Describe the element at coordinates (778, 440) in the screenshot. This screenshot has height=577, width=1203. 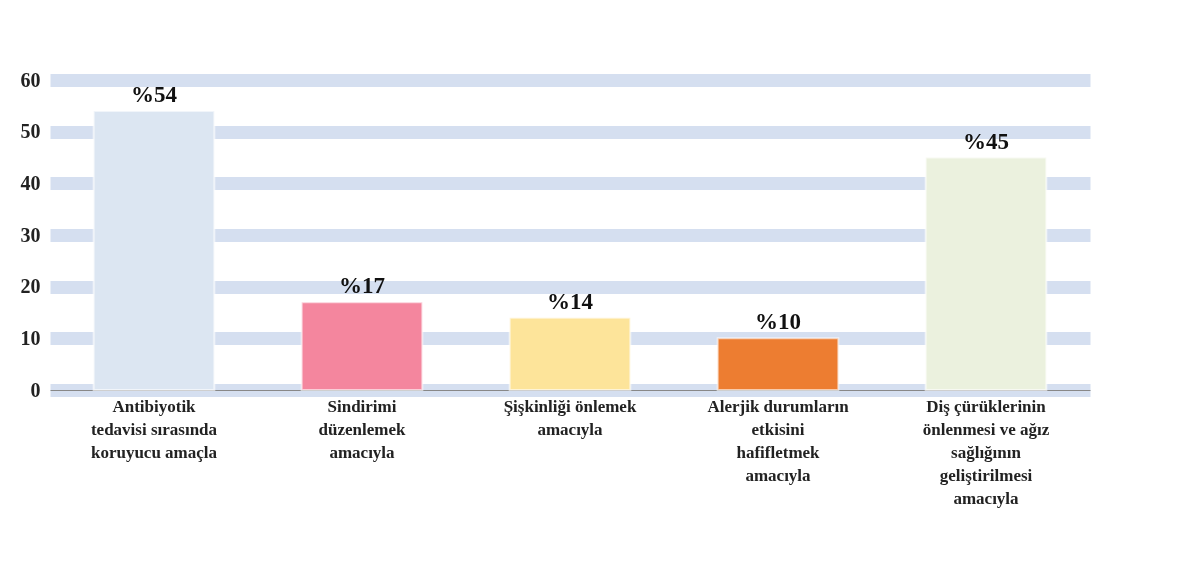
I see `x-tick-label: Alerjik durumların etkisini hafifletmek amacıyla` at that location.